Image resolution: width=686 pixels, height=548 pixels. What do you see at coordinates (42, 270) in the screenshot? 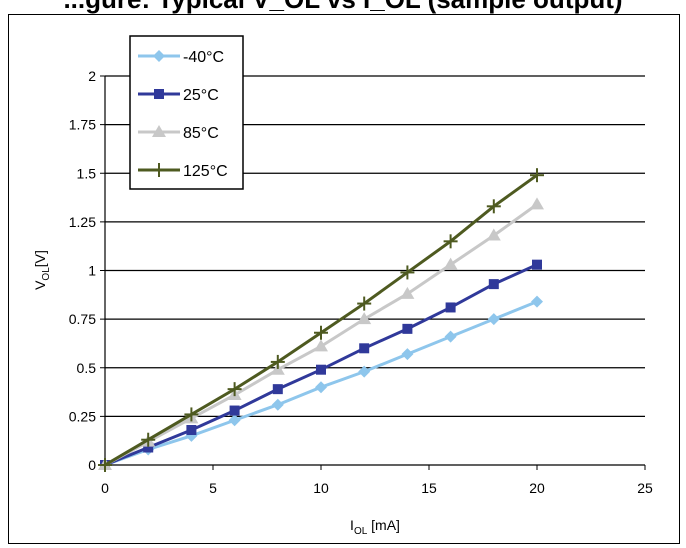
I see `y-axis-label: VOL[V]` at bounding box center [42, 270].